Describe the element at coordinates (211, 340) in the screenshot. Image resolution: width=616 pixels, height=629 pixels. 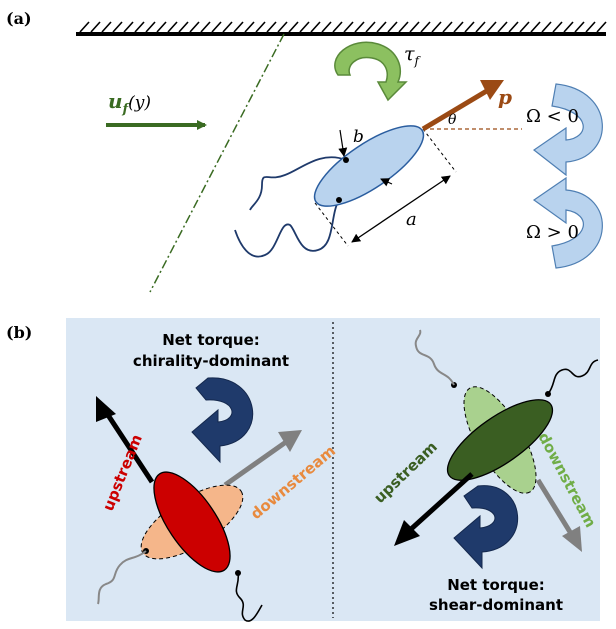
I see `left-torque-title-line1: Net torque:` at that location.